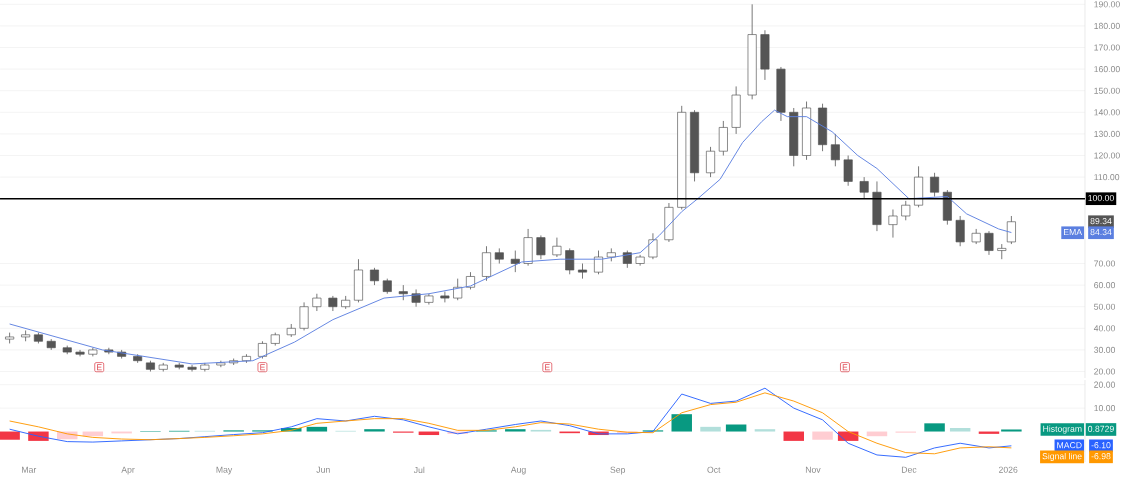 The width and height of the screenshot is (1132, 482). Describe the element at coordinates (813, 469) in the screenshot. I see `x-tick-label: Nov` at that location.